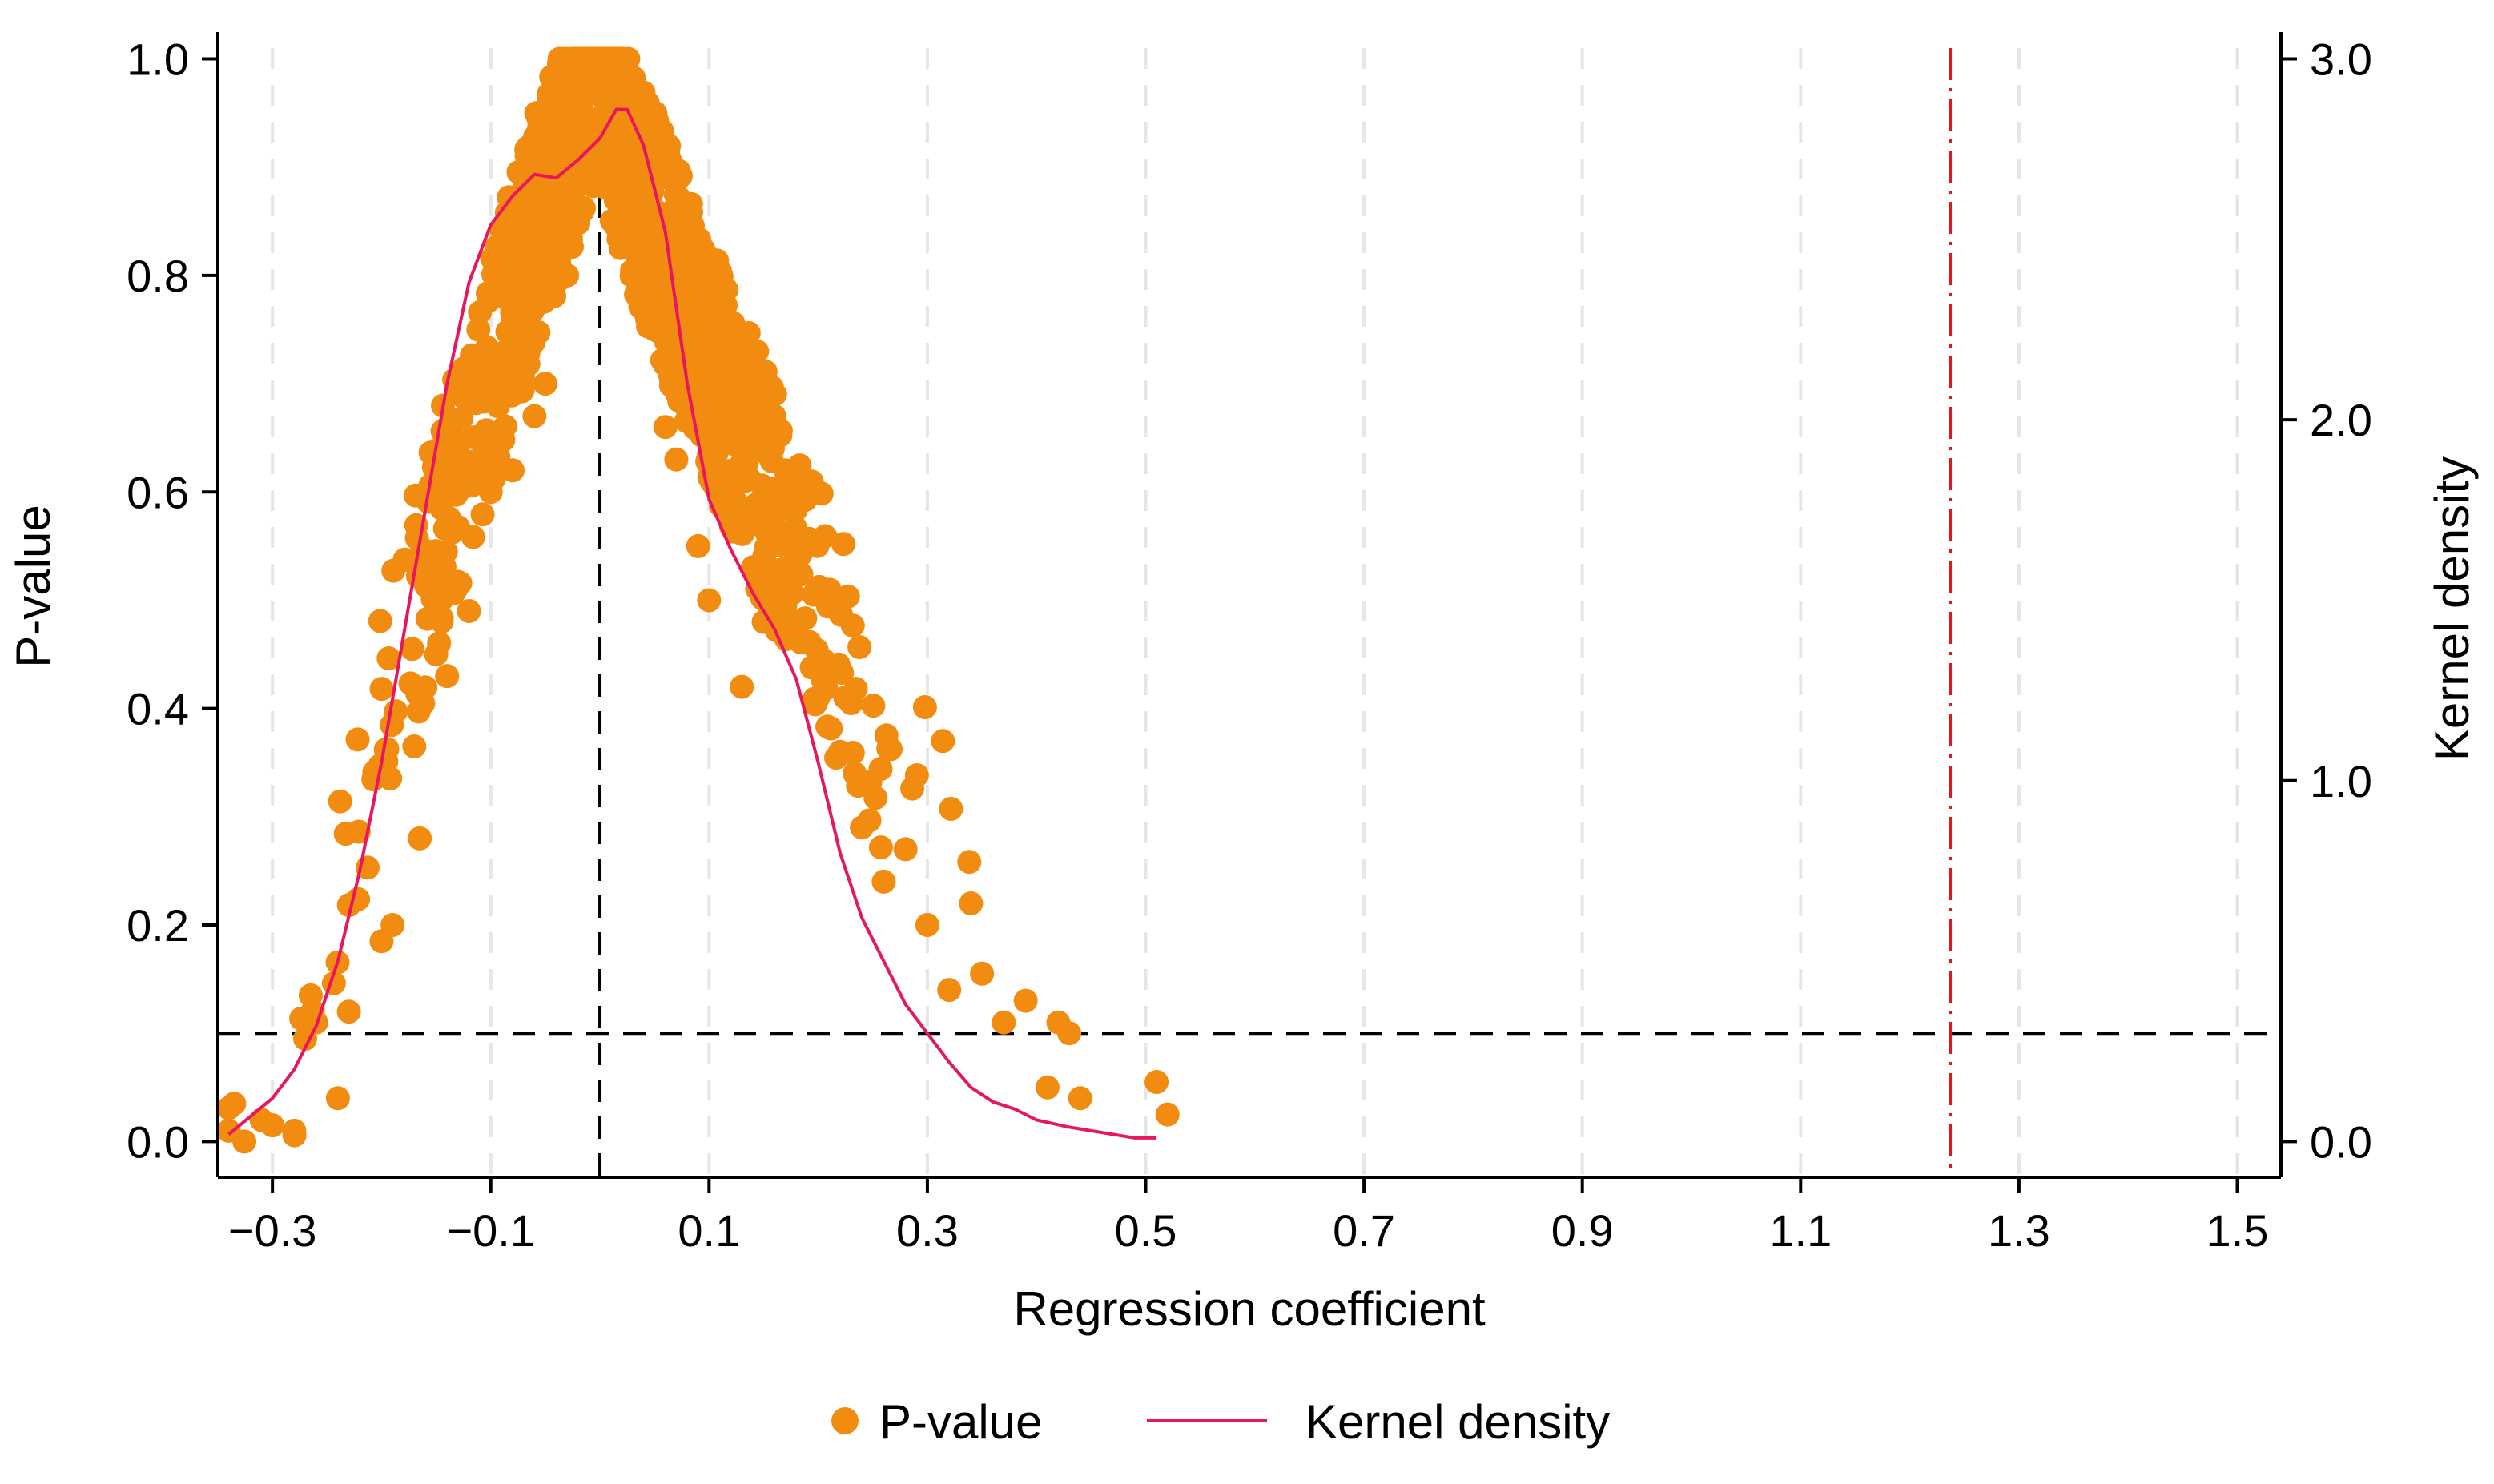 Image resolution: width=2494 pixels, height=1484 pixels. What do you see at coordinates (2452, 608) in the screenshot?
I see `right-y-axis-title: Kernel density` at bounding box center [2452, 608].